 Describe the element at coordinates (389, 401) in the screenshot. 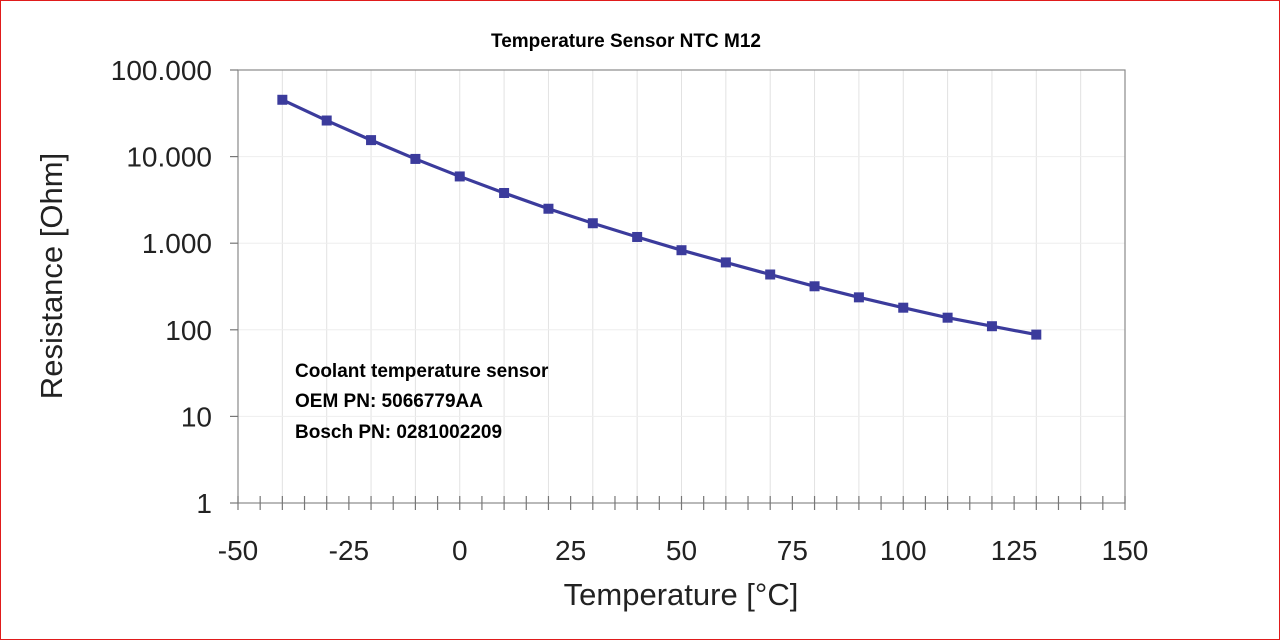

I see `annotation-line-2: OEM PN: 5066779AA` at that location.